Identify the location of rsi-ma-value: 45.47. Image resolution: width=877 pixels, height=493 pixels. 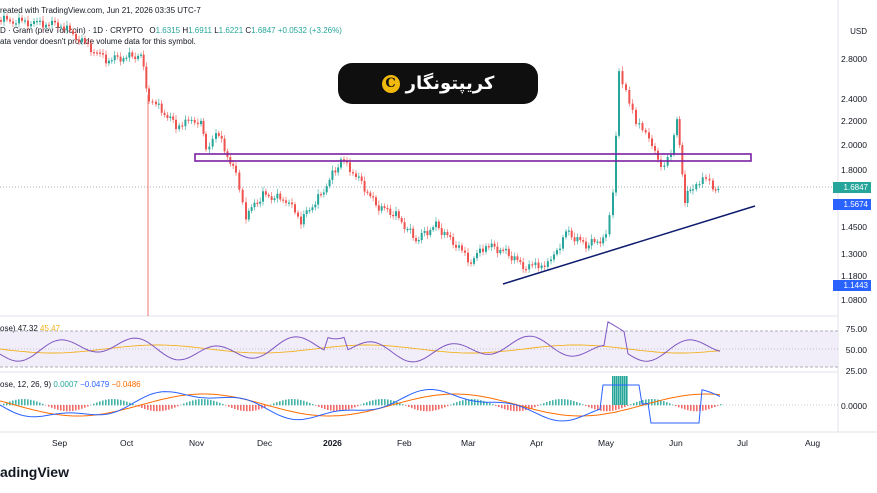
(50, 328).